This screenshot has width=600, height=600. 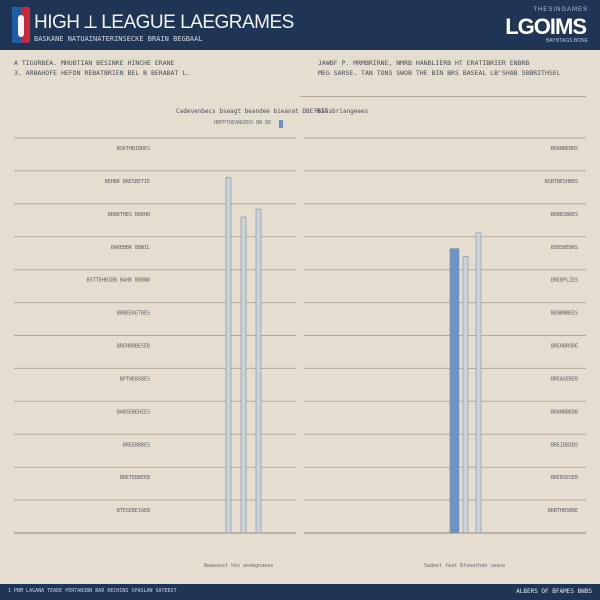 What do you see at coordinates (133, 412) in the screenshot?
I see `category-label: BABSEBEHIES` at bounding box center [133, 412].